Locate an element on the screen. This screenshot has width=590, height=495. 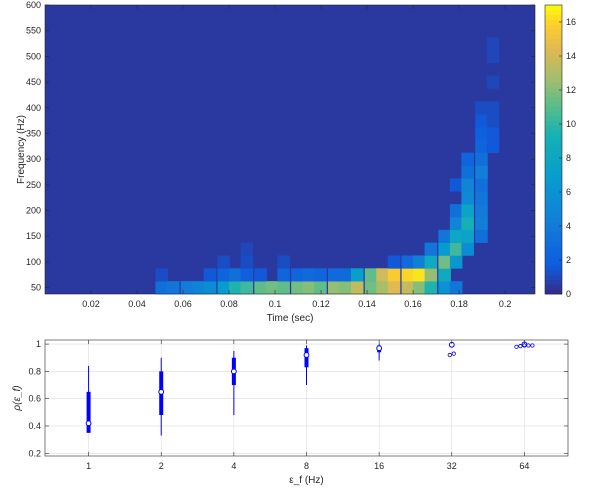
x-tick-label: 0.02 is located at coordinates (91, 304).